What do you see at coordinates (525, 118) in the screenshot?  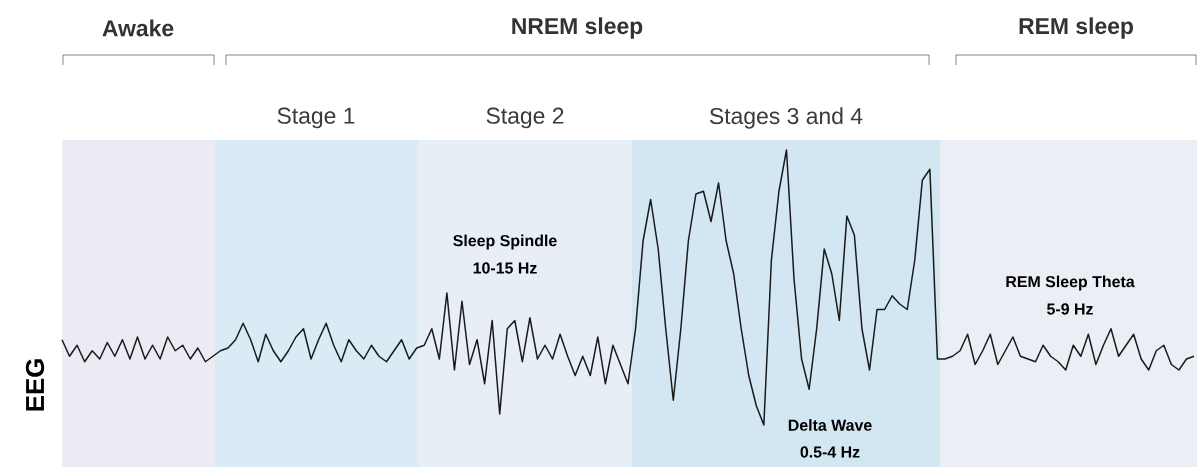 I see `text: Stage 2` at bounding box center [525, 118].